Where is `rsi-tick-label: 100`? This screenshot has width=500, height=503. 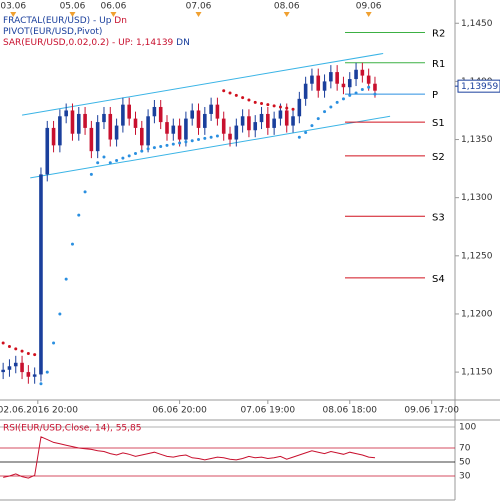 rsi-tick-label: 100 is located at coordinates (467, 428).